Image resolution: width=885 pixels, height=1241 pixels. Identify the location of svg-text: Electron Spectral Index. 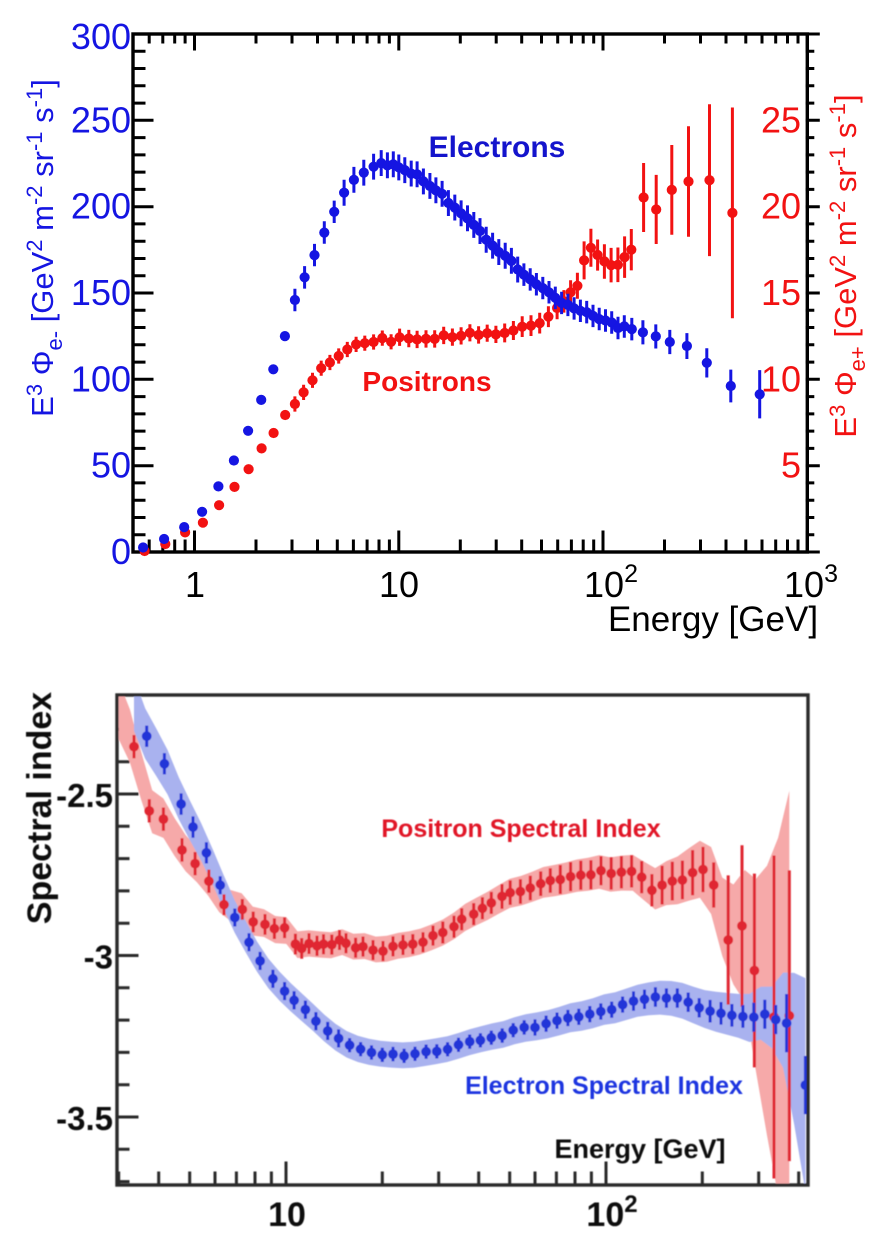
(604, 1086).